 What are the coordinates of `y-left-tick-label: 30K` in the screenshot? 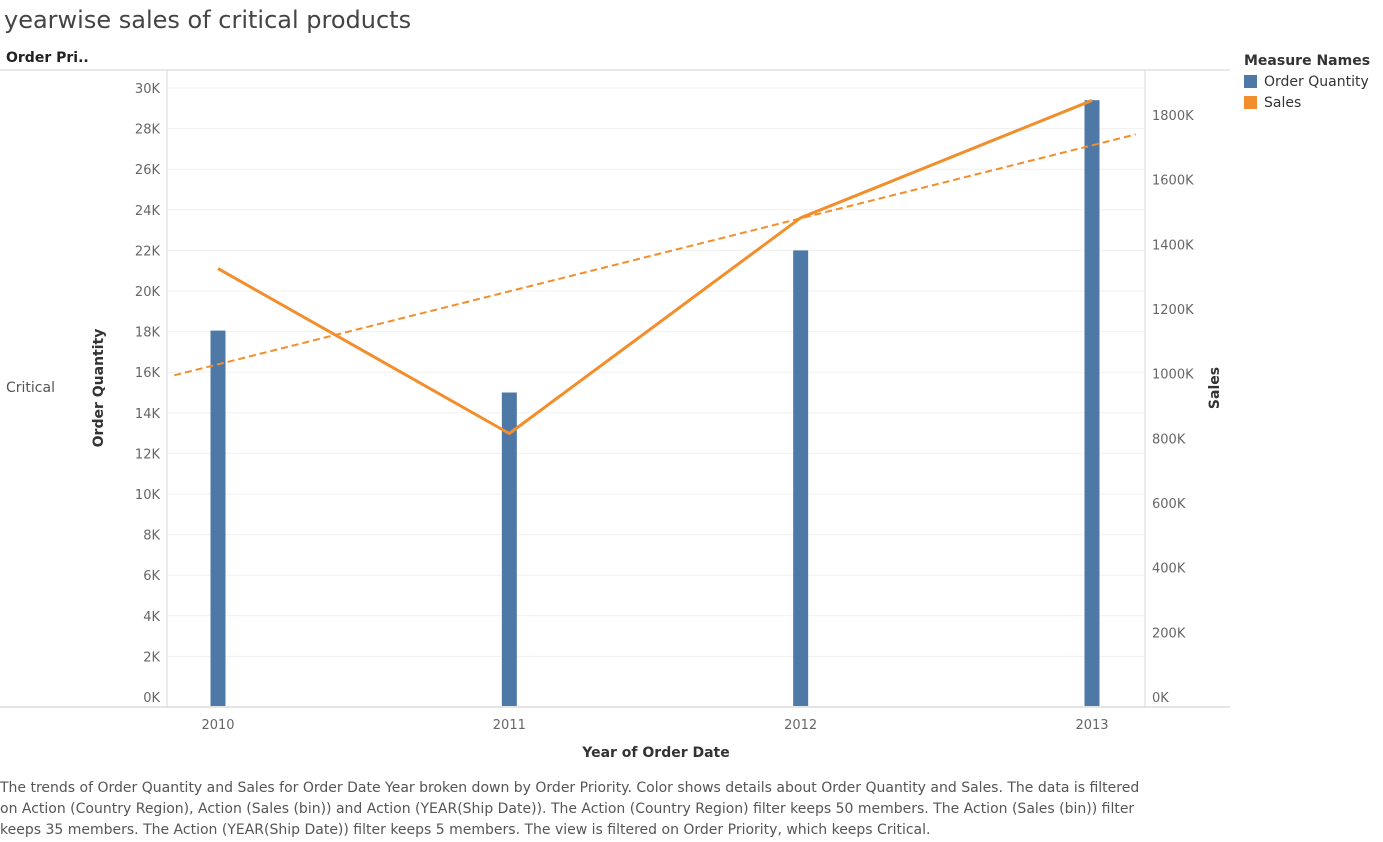 It's located at (148, 89).